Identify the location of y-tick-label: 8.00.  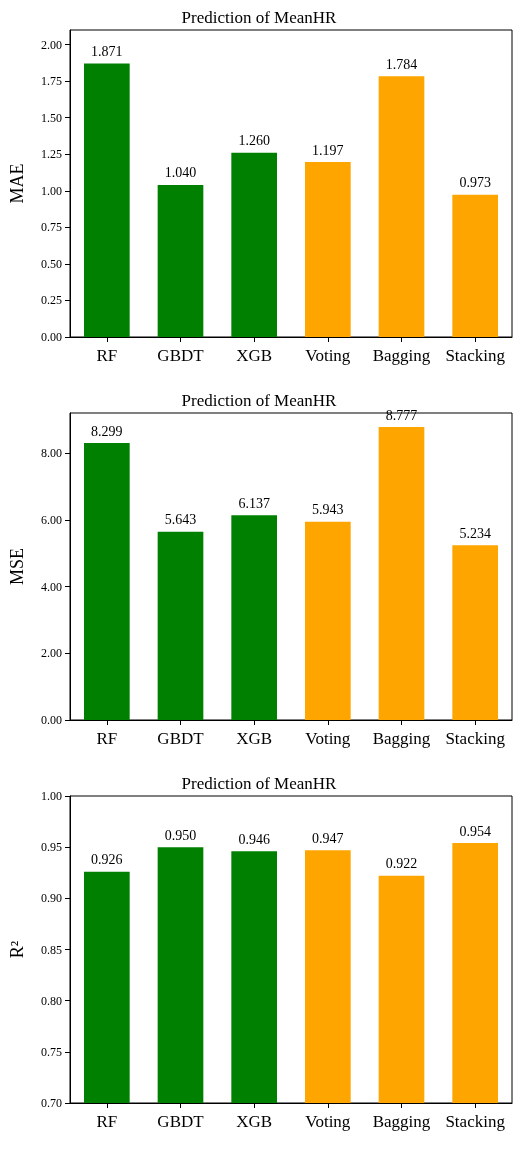
(51, 453).